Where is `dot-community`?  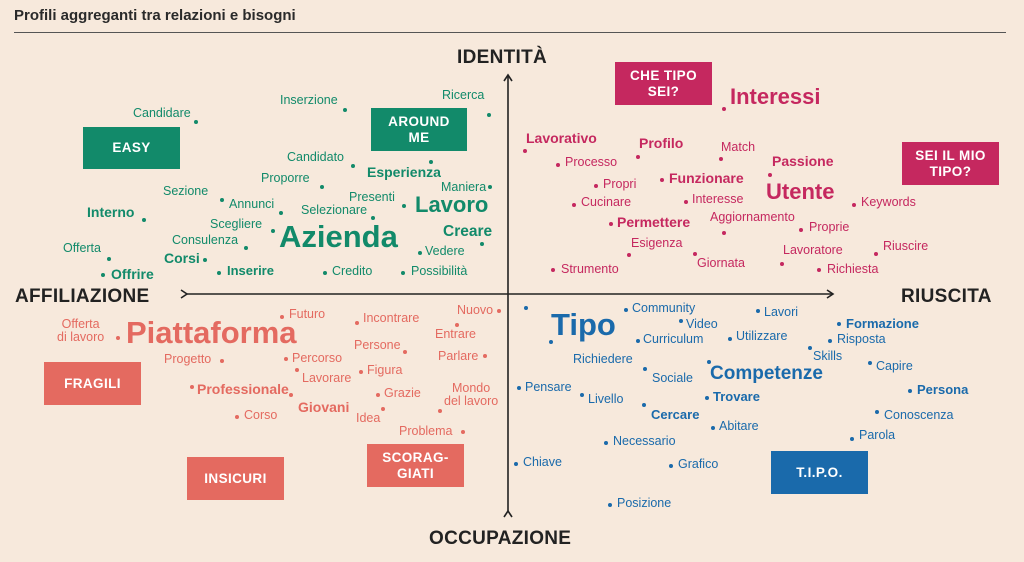
dot-community is located at coordinates (626, 310).